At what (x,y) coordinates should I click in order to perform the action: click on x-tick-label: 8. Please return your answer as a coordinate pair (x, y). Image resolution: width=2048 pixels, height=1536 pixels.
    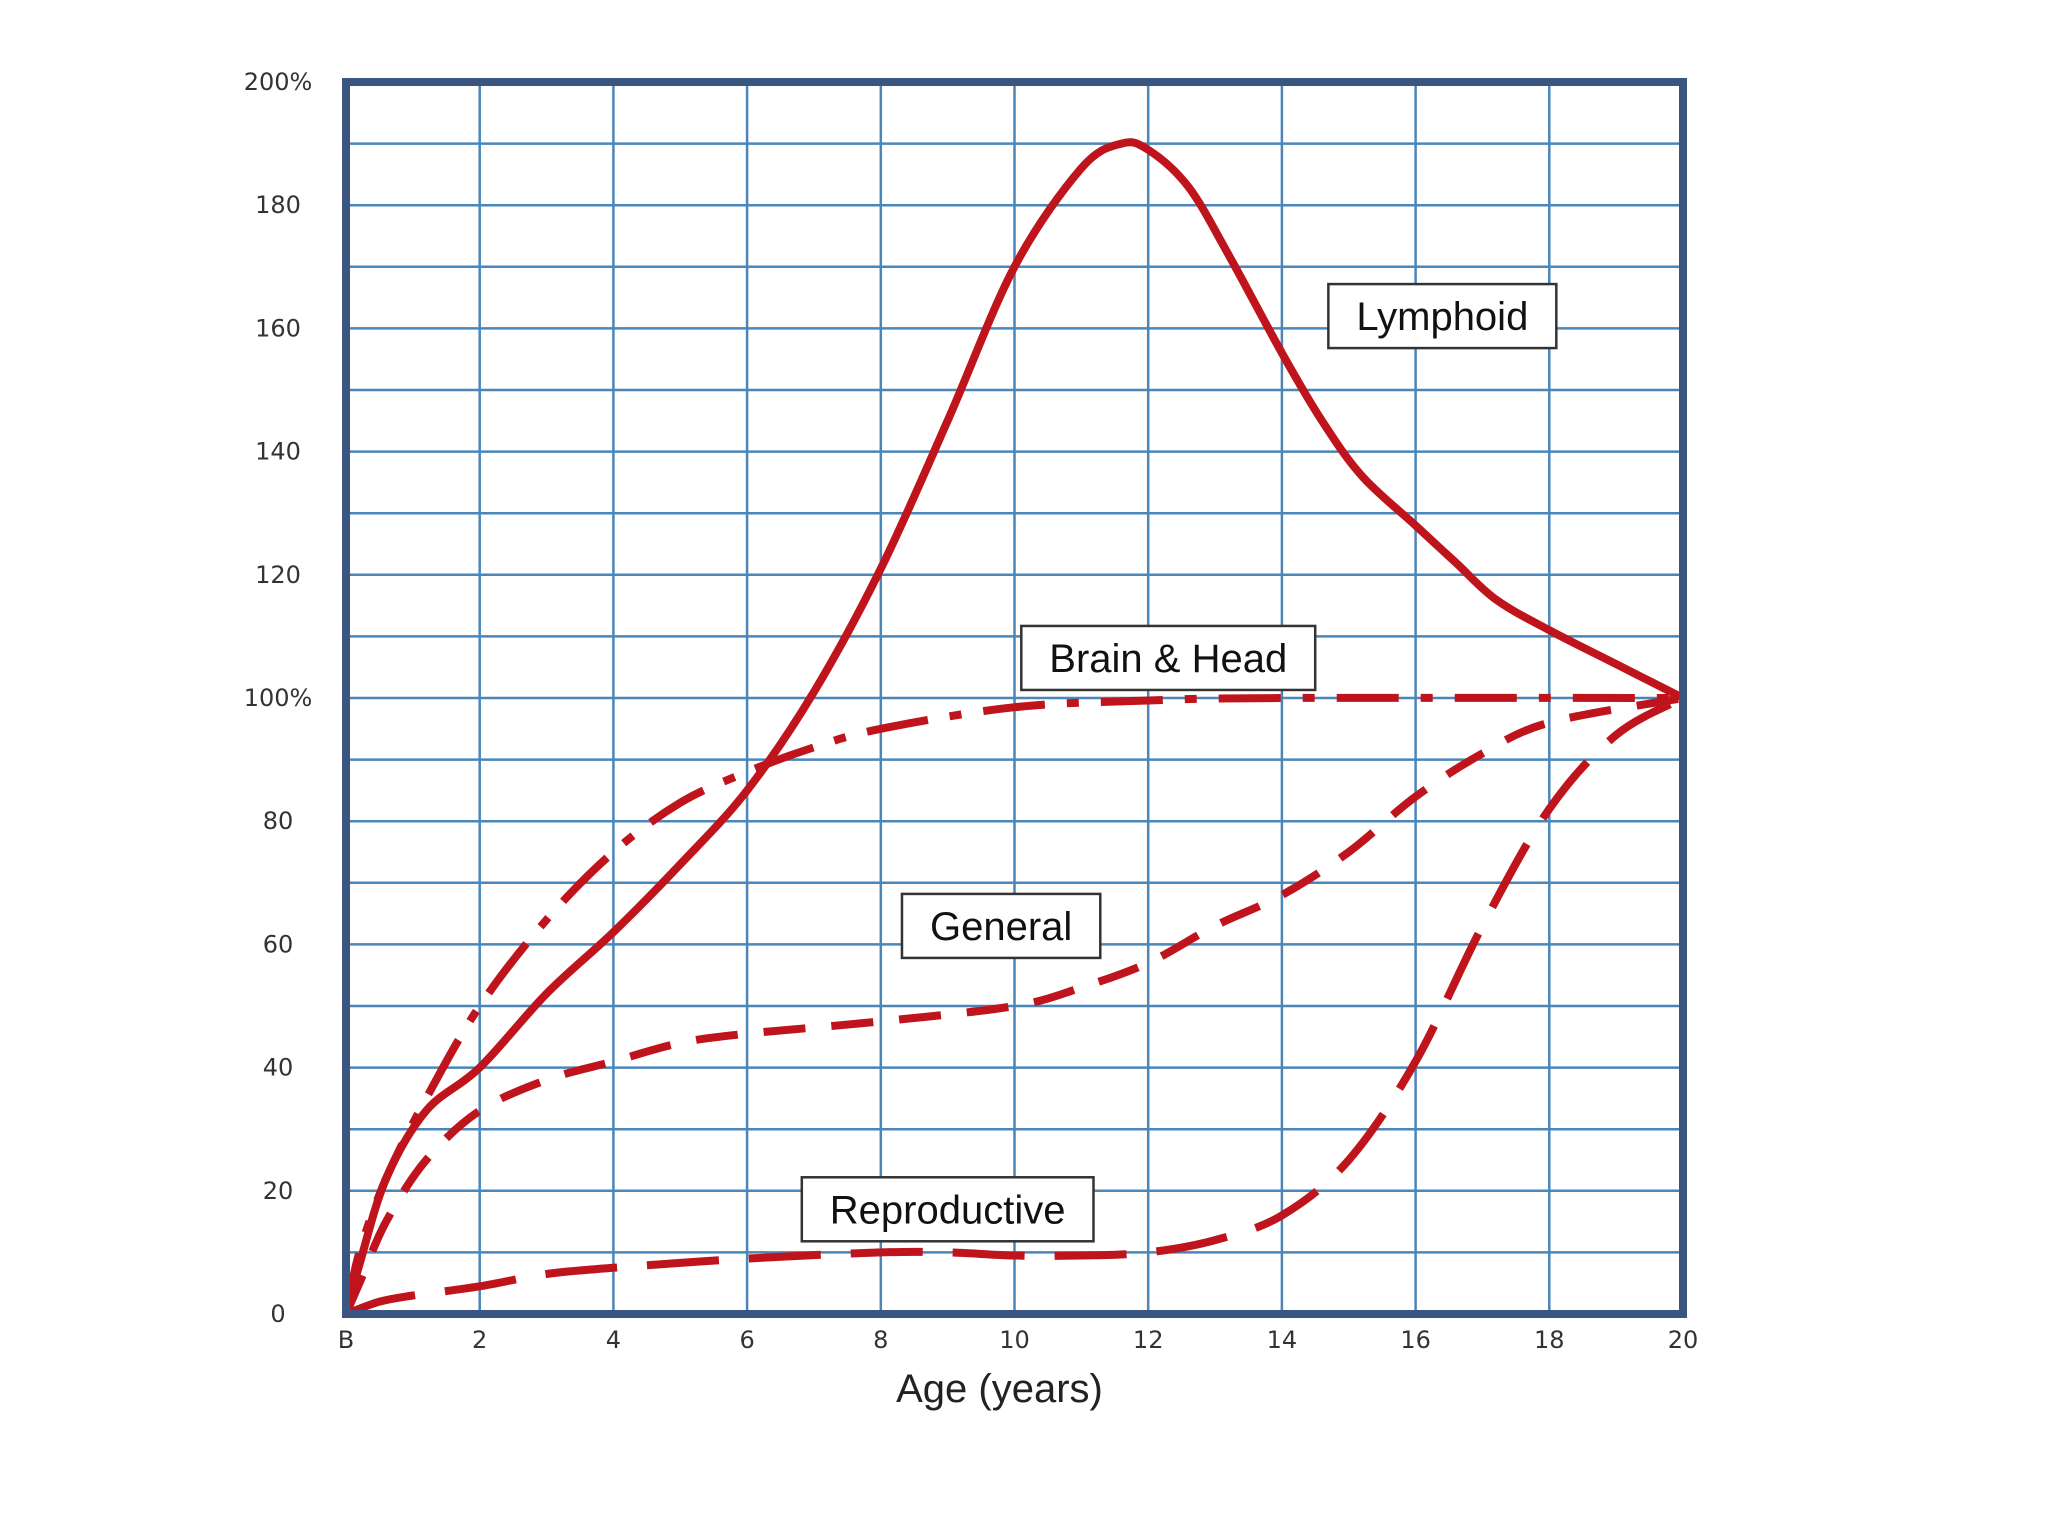
    Looking at the image, I should click on (880, 1340).